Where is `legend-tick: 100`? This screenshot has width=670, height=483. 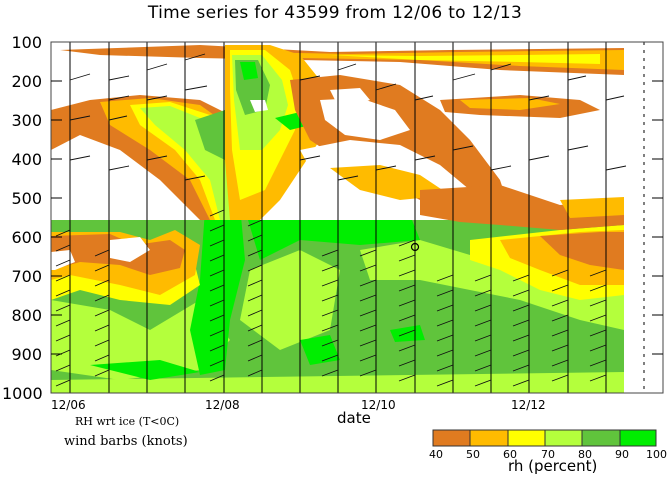 legend-tick: 100 is located at coordinates (656, 454).